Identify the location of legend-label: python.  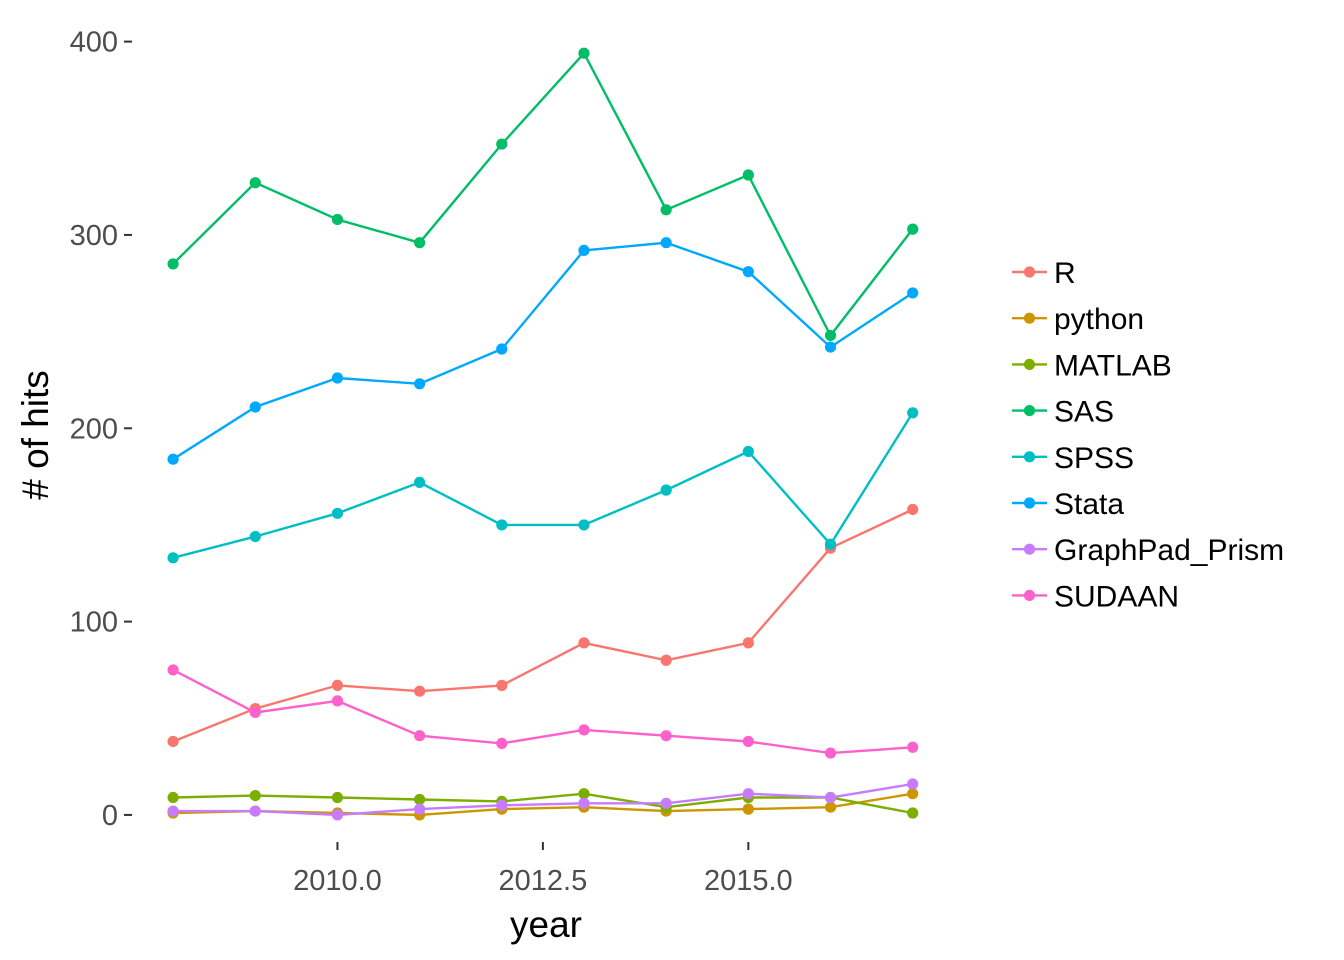
(1099, 319).